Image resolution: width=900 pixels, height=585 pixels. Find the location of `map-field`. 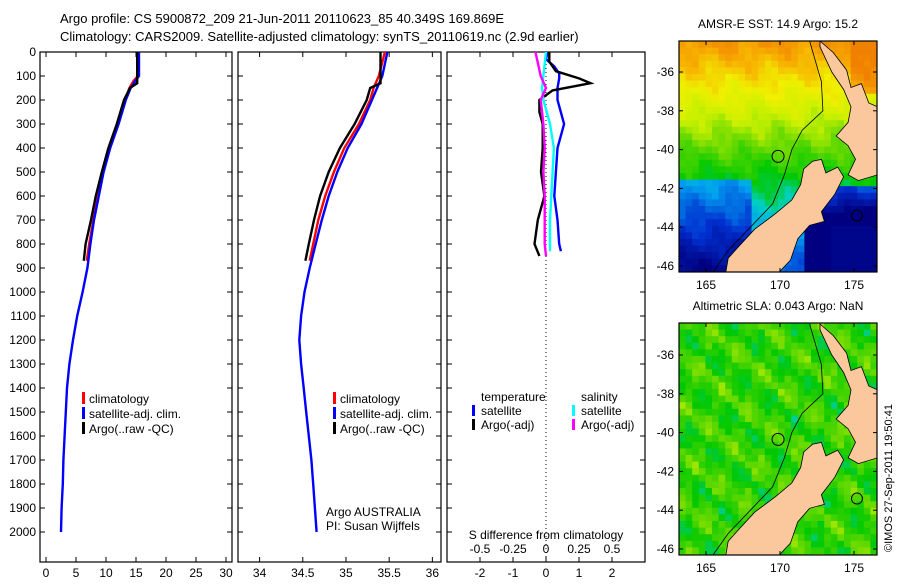

map-field is located at coordinates (778, 156).